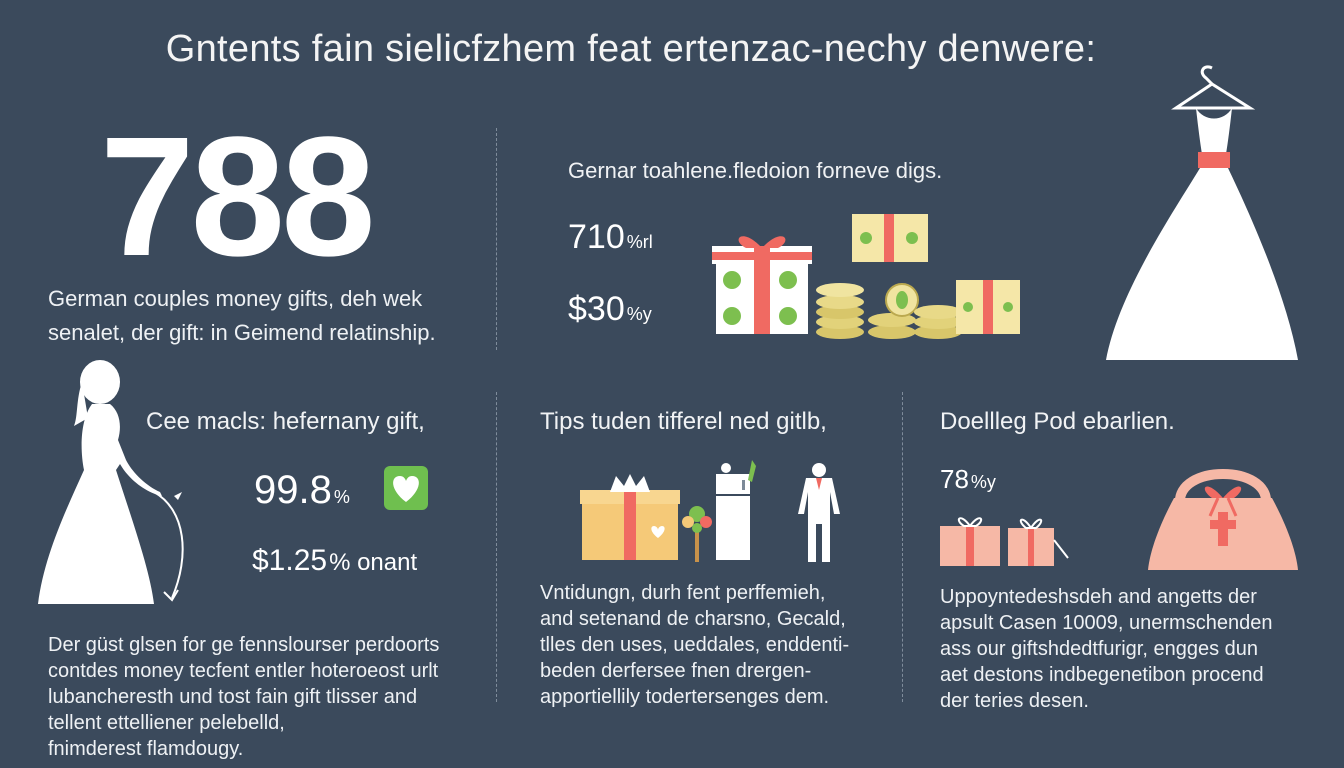 This screenshot has height=768, width=1344. What do you see at coordinates (819, 512) in the screenshot?
I see `suit-icon` at bounding box center [819, 512].